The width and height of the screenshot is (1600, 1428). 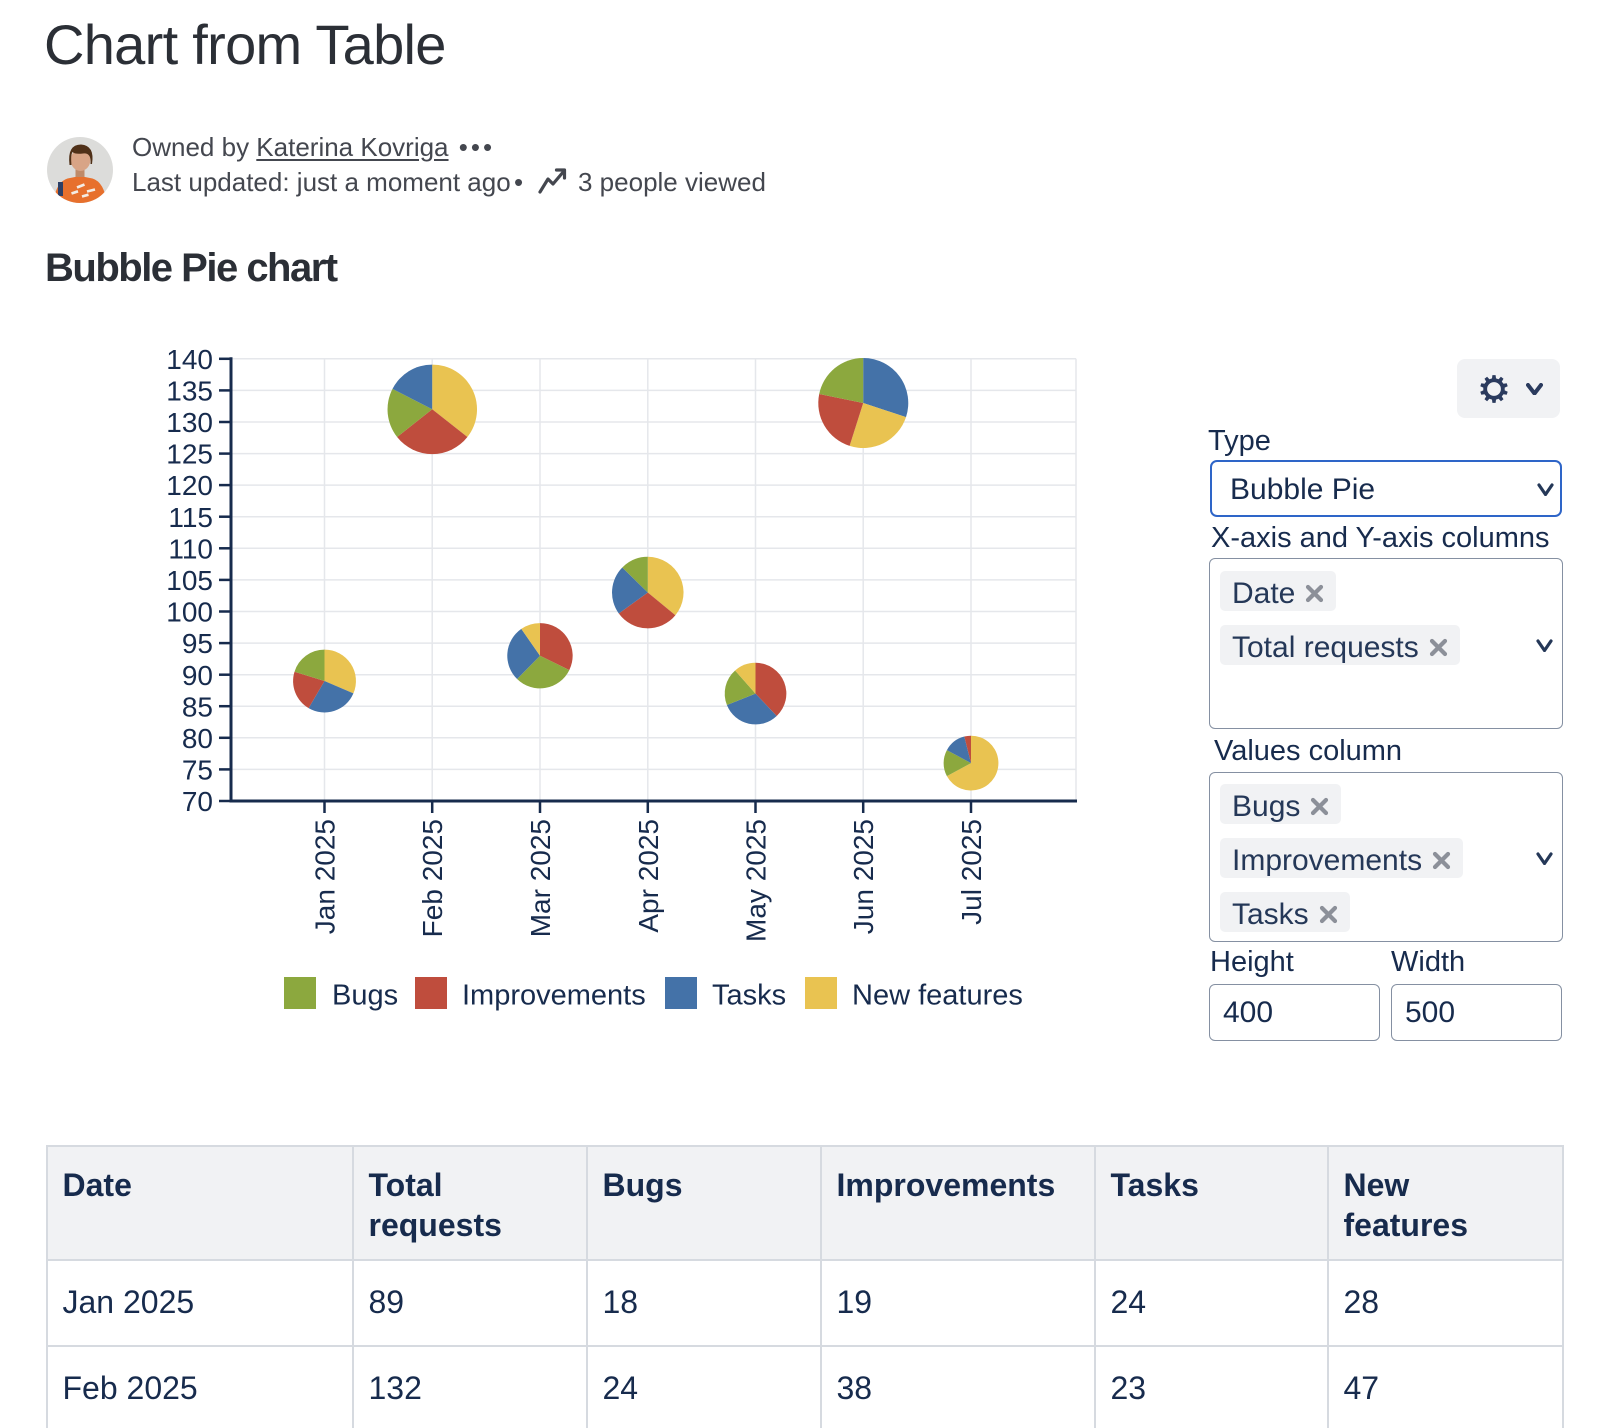 I want to click on svg-text: 100, so click(x=189, y=612).